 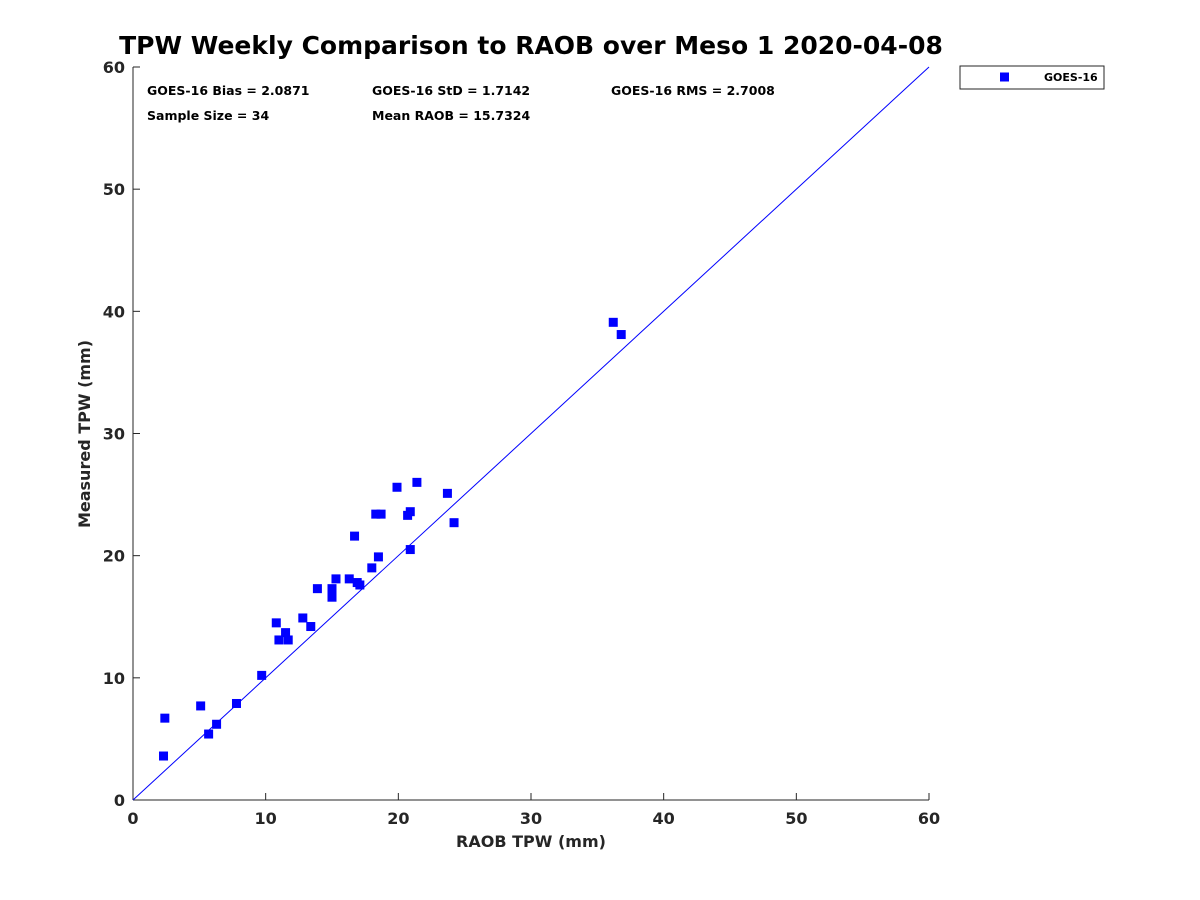 What do you see at coordinates (1071, 77) in the screenshot?
I see `legend-label: GOES-16` at bounding box center [1071, 77].